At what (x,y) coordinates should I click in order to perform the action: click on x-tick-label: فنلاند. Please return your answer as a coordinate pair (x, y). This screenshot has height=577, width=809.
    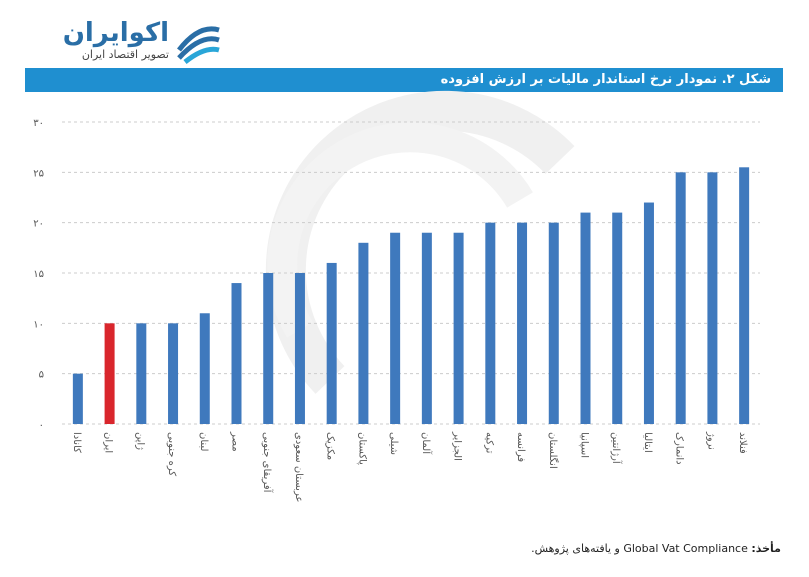
    Looking at the image, I should click on (742, 443).